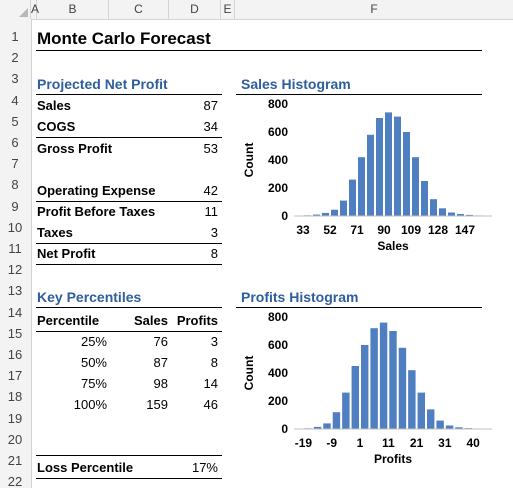 This screenshot has height=489, width=513. What do you see at coordinates (210, 148) in the screenshot?
I see `value-gross-profit: 53` at bounding box center [210, 148].